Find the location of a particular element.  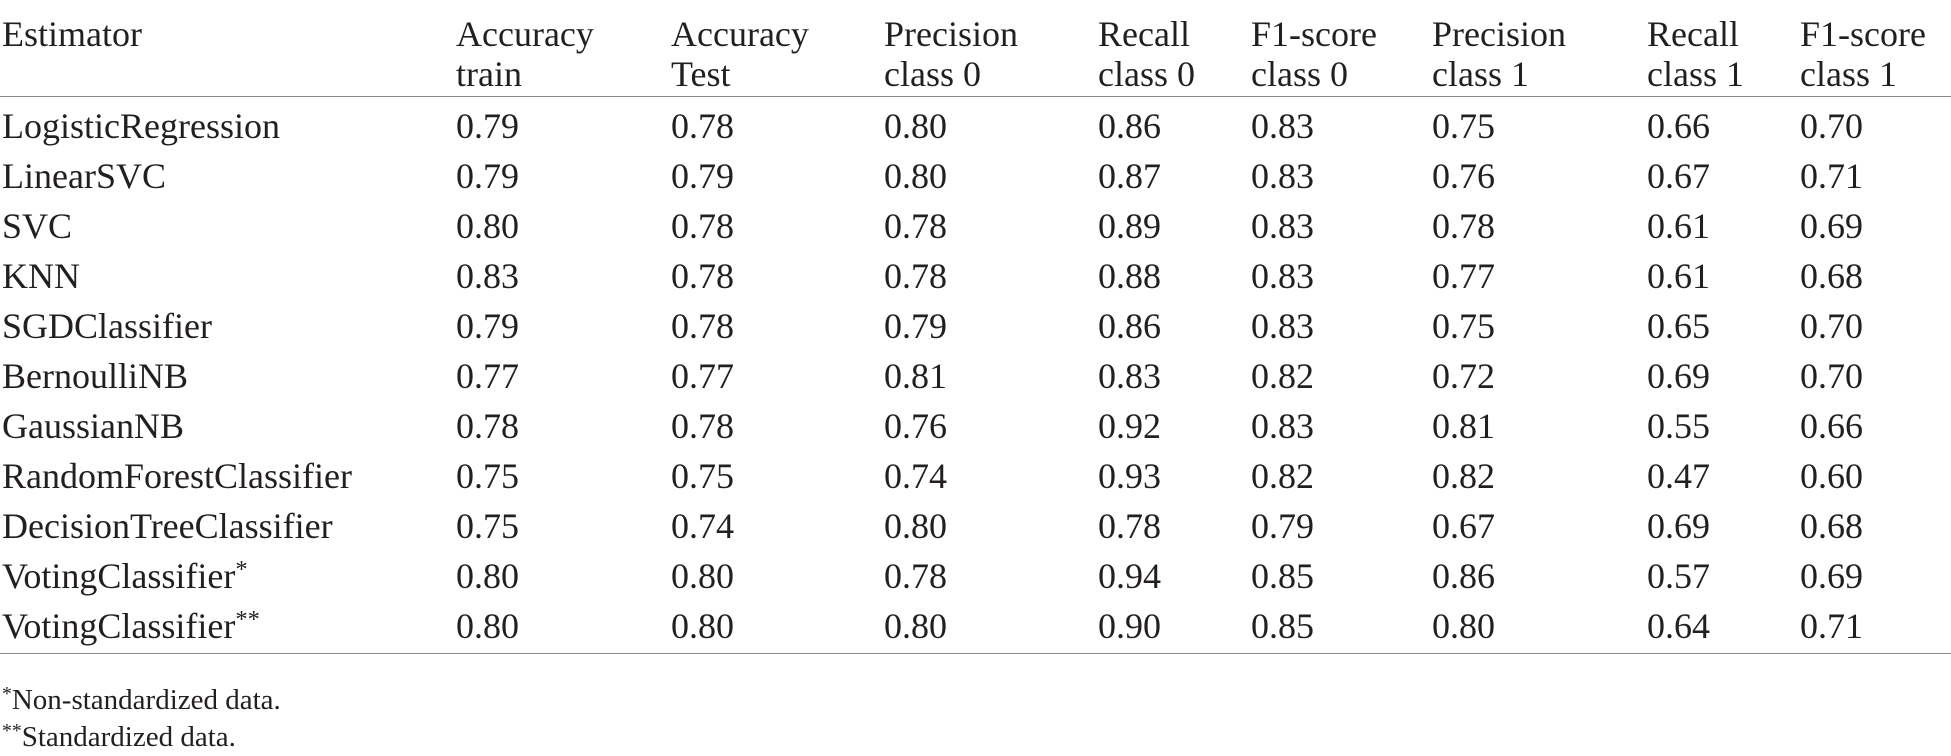

metric-value: 0.88 is located at coordinates (1129, 275).